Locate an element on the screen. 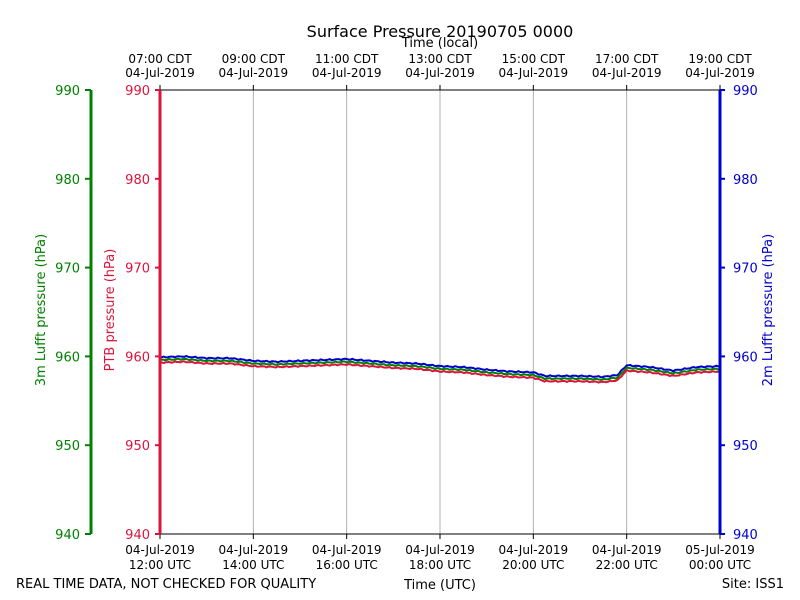 The width and height of the screenshot is (800, 600). bottom-tick-time-1: 14:00 UTC is located at coordinates (253, 565).